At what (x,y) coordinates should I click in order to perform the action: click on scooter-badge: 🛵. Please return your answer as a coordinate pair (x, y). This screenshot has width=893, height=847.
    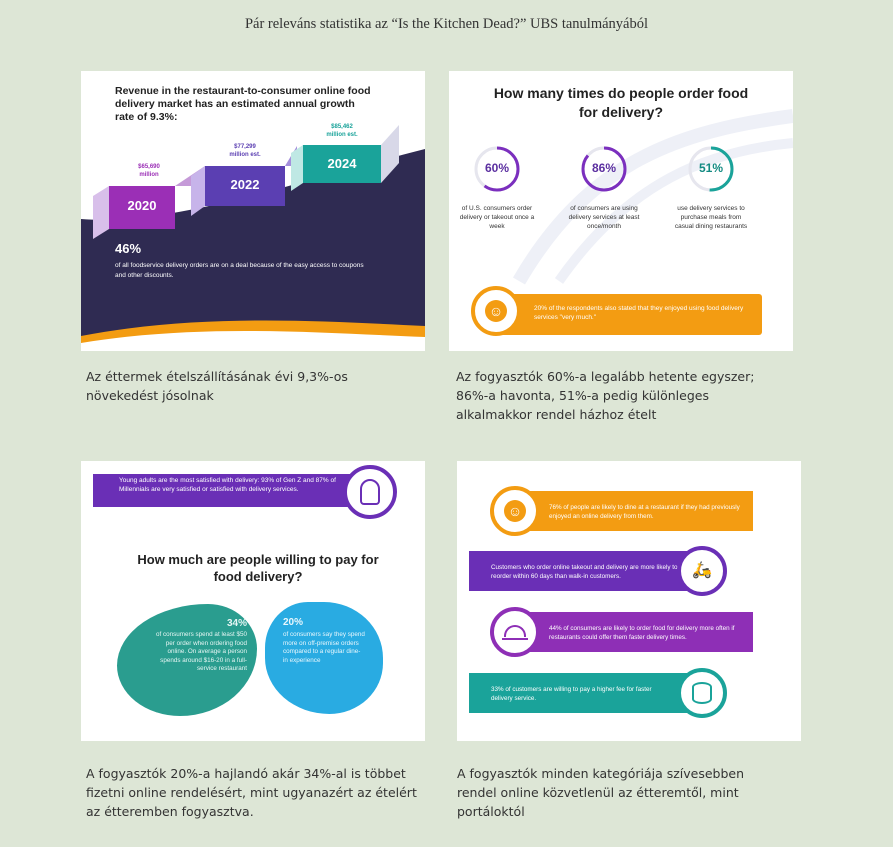
    Looking at the image, I should click on (702, 571).